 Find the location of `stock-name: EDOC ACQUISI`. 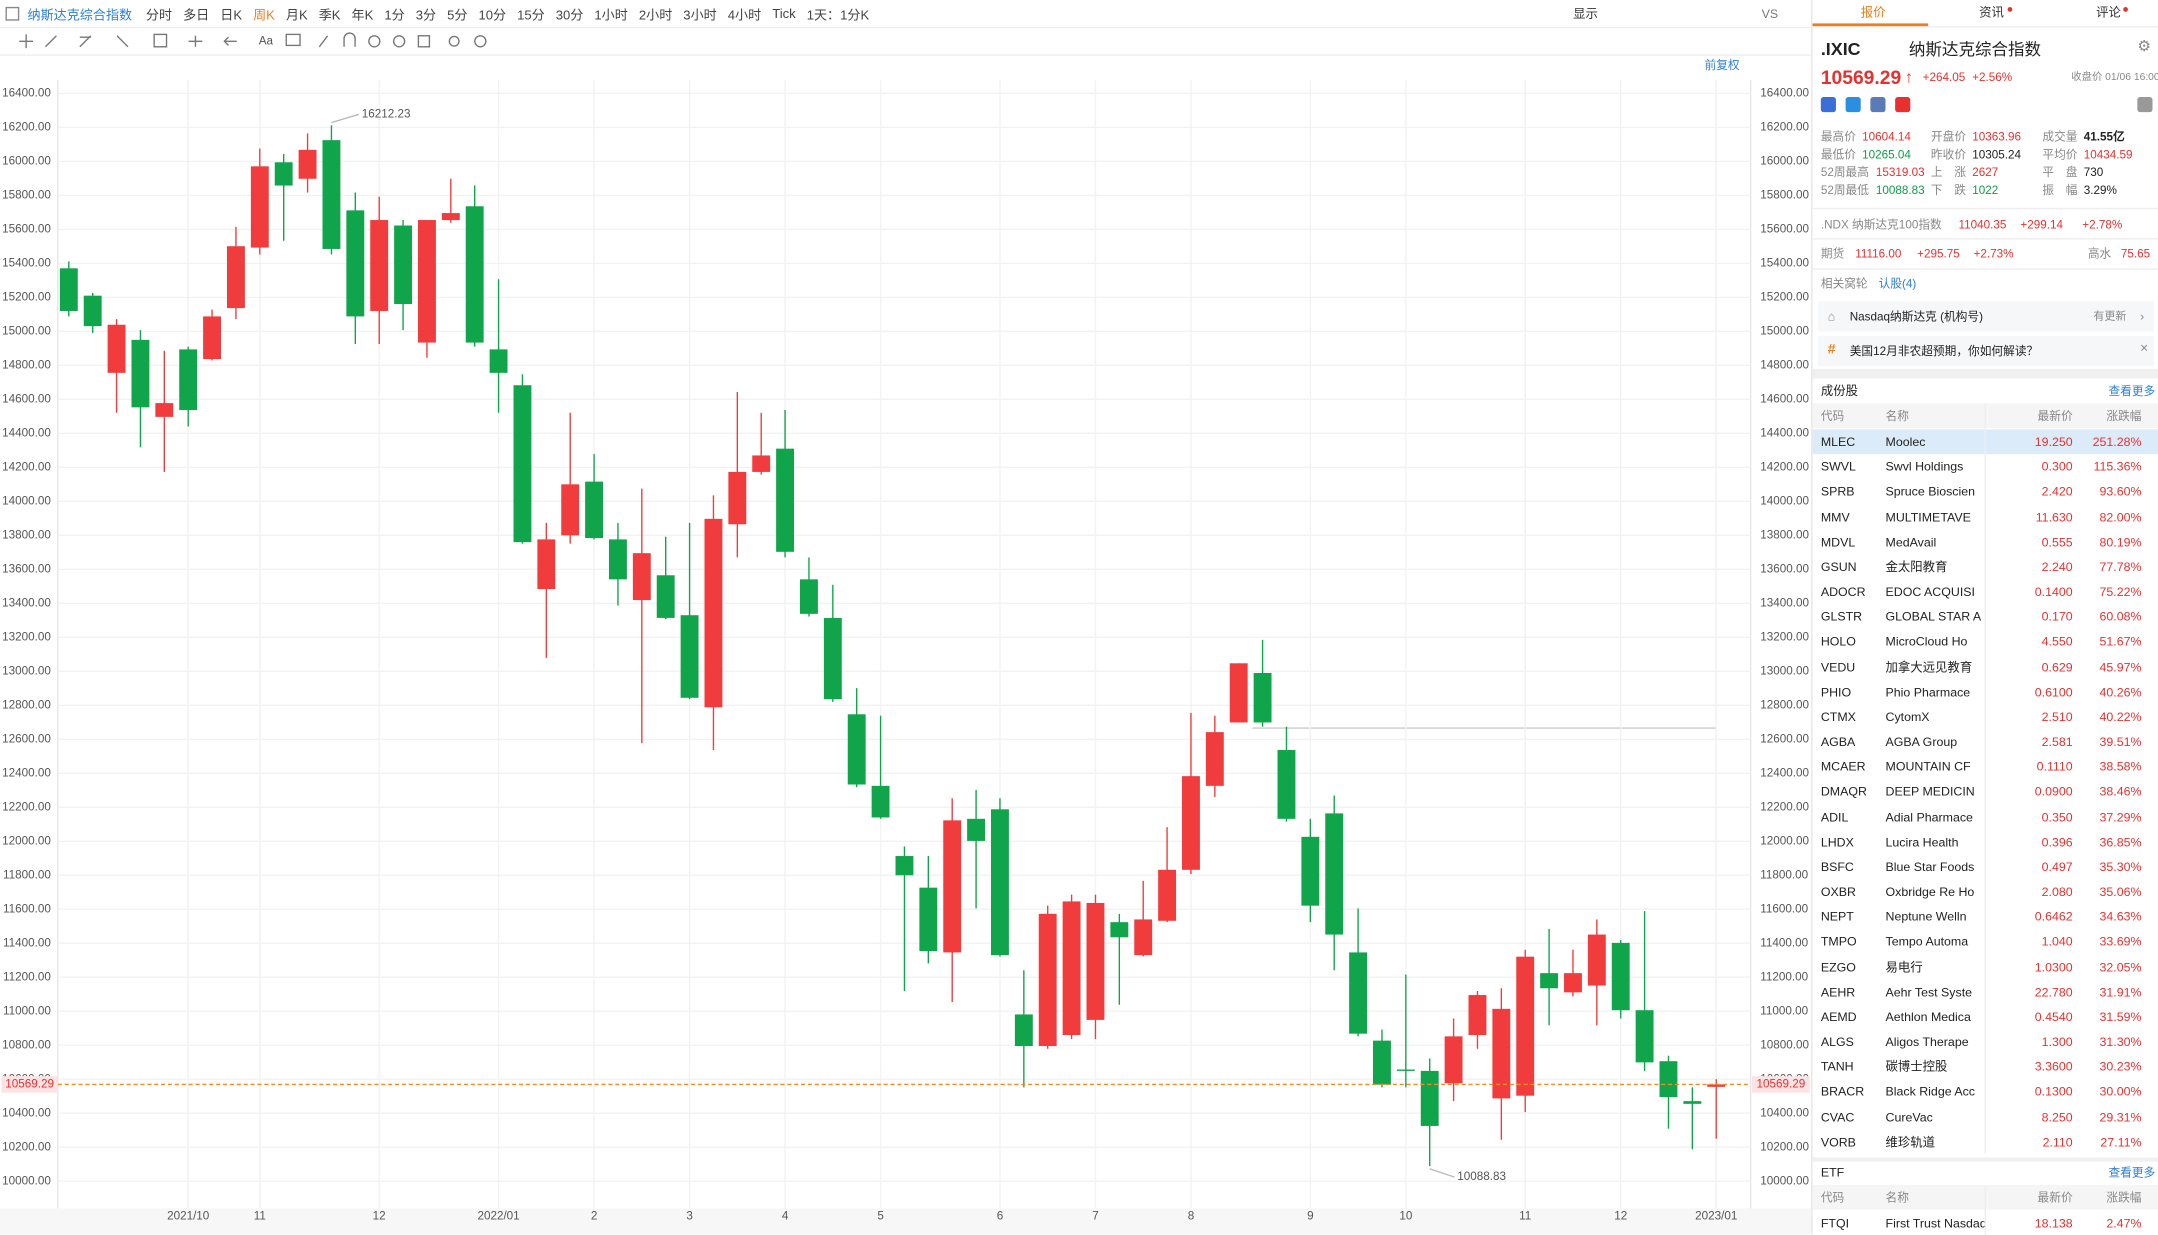

stock-name: EDOC ACQUISI is located at coordinates (1930, 591).